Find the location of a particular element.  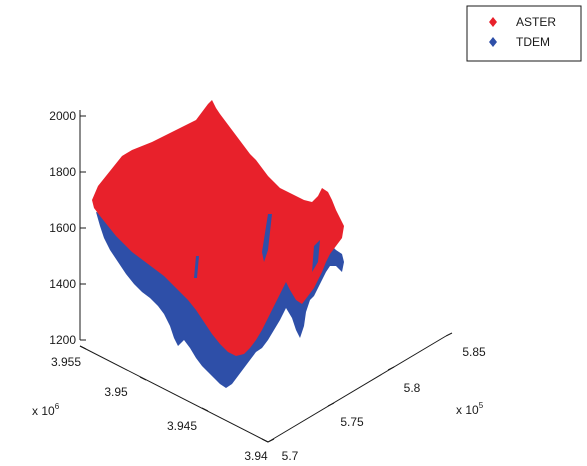

y-tick-label-0: 3.94 is located at coordinates (256, 456).